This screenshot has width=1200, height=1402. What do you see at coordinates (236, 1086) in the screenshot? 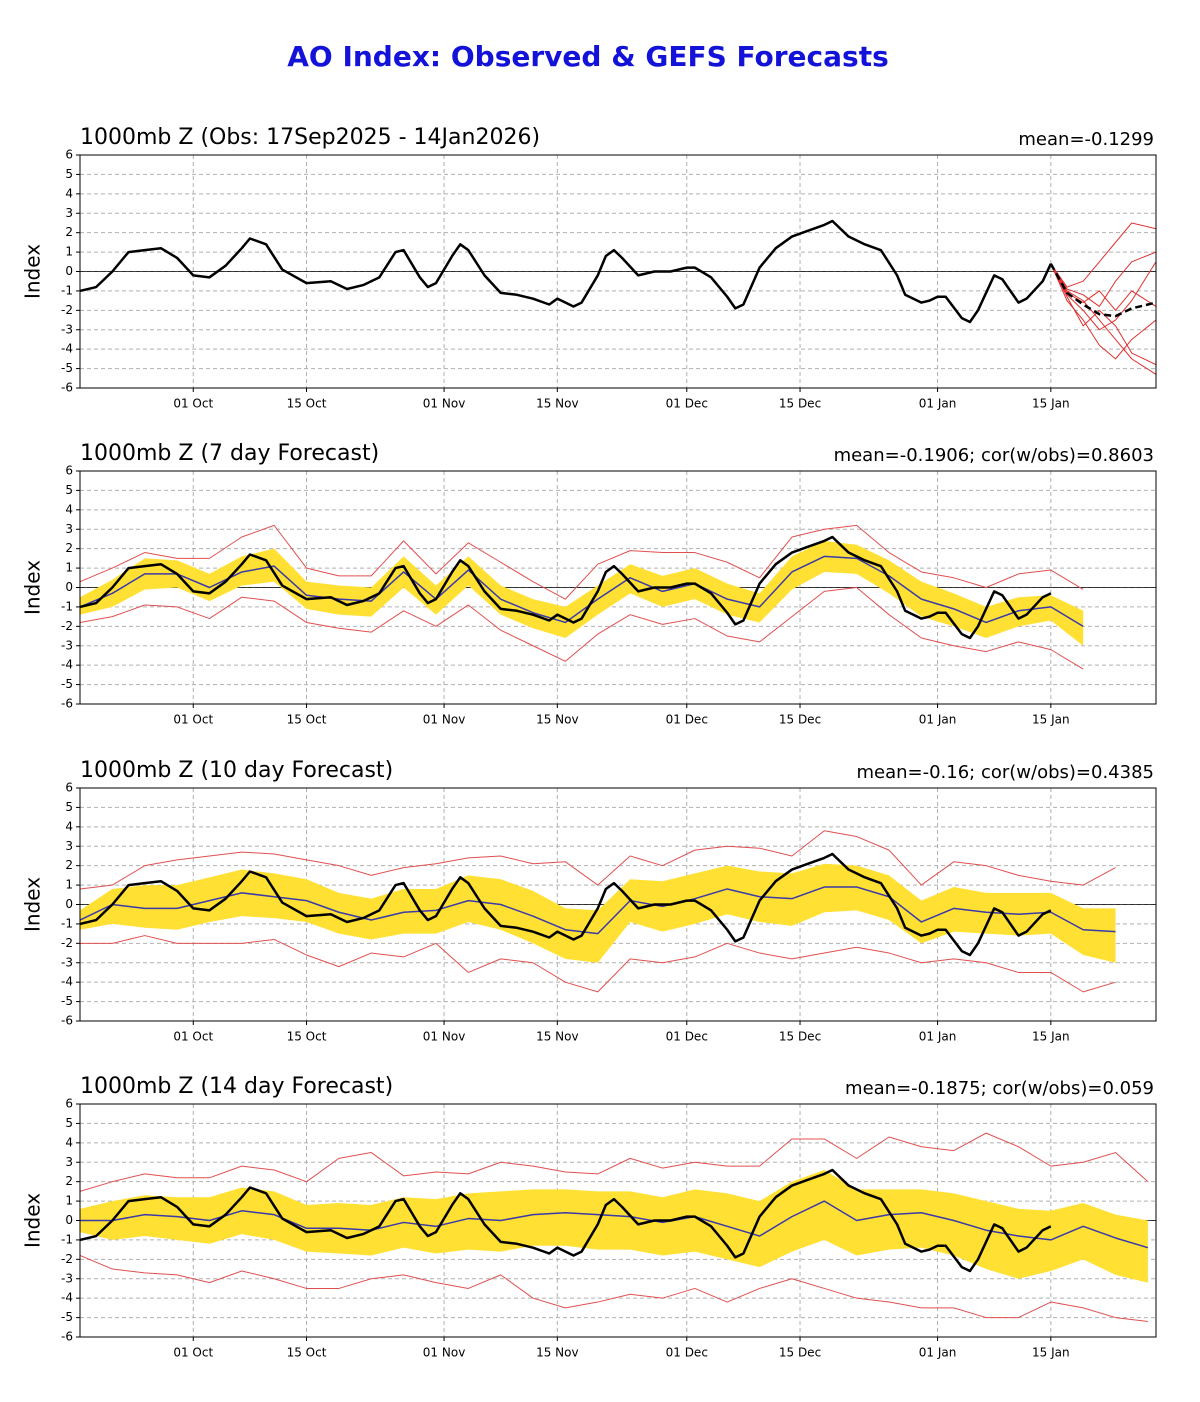
I see `panel-title: 1000mb Z (14 day Forecast)` at bounding box center [236, 1086].